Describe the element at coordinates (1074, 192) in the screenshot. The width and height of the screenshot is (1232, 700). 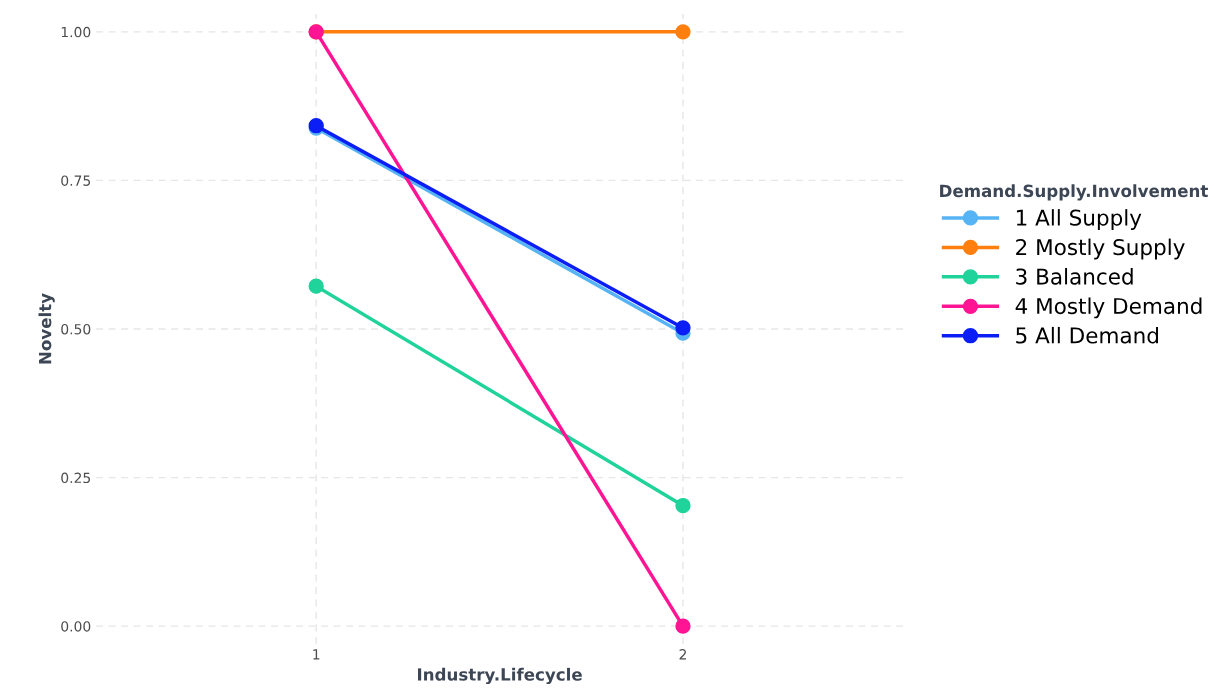
I see `legend-title: Demand.Supply.Involvement` at that location.